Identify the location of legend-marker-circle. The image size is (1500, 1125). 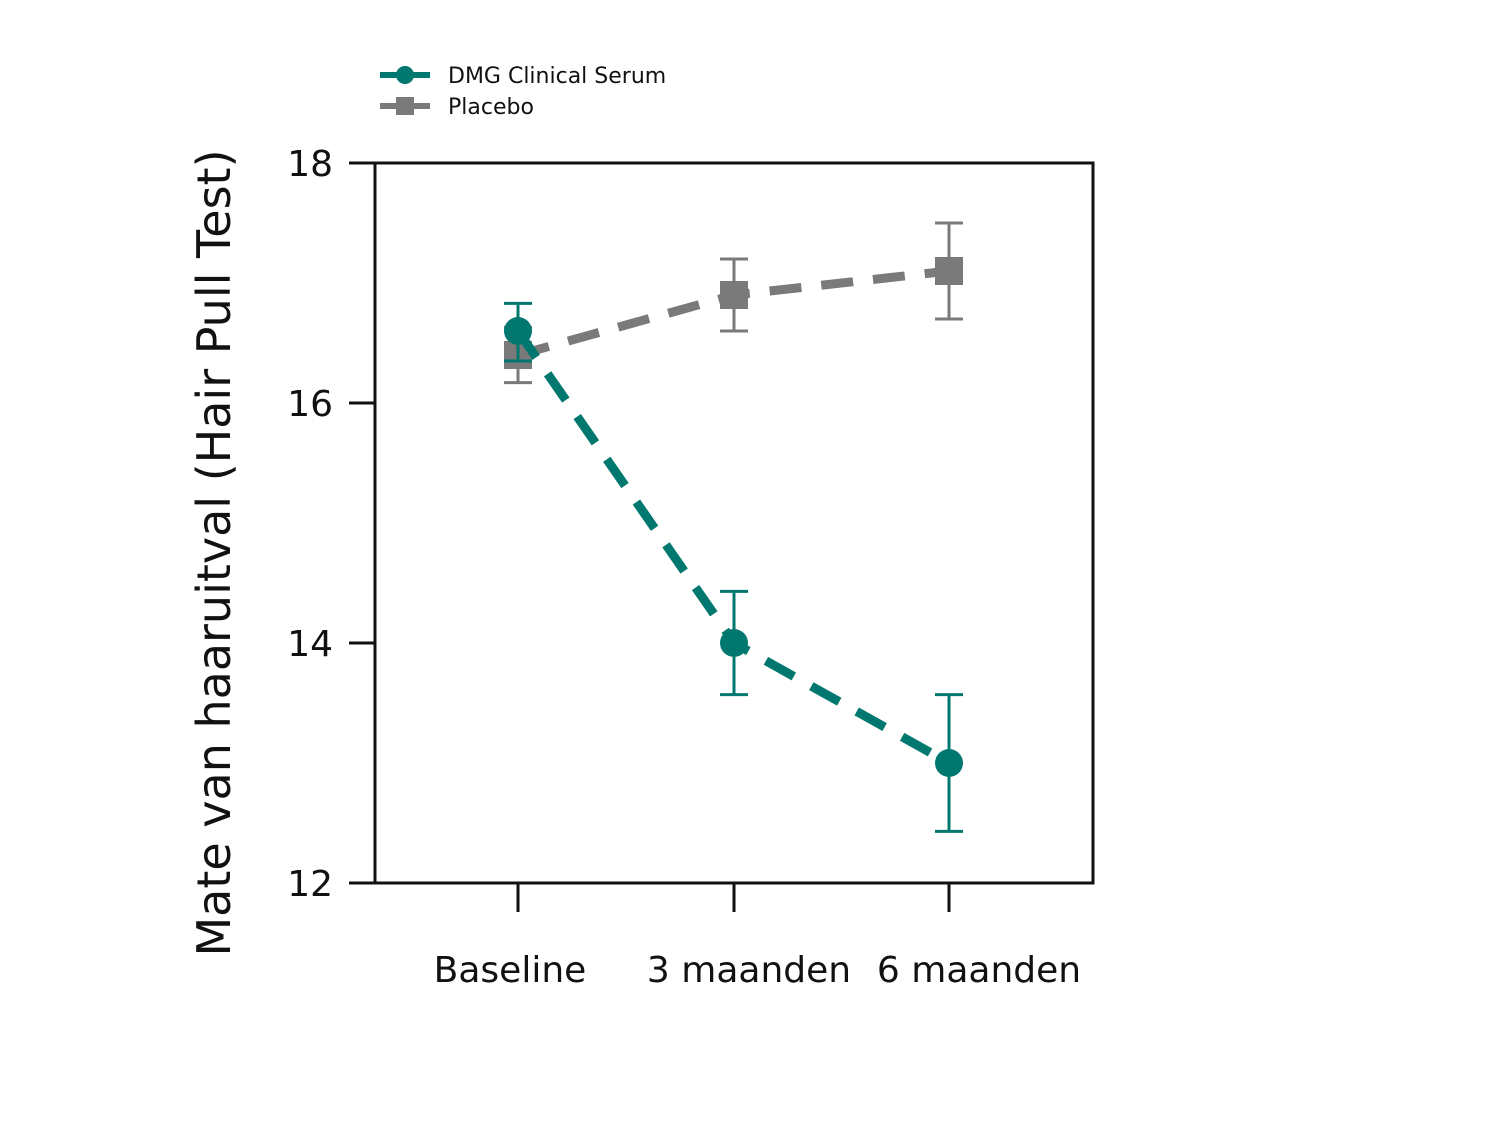
(405, 75).